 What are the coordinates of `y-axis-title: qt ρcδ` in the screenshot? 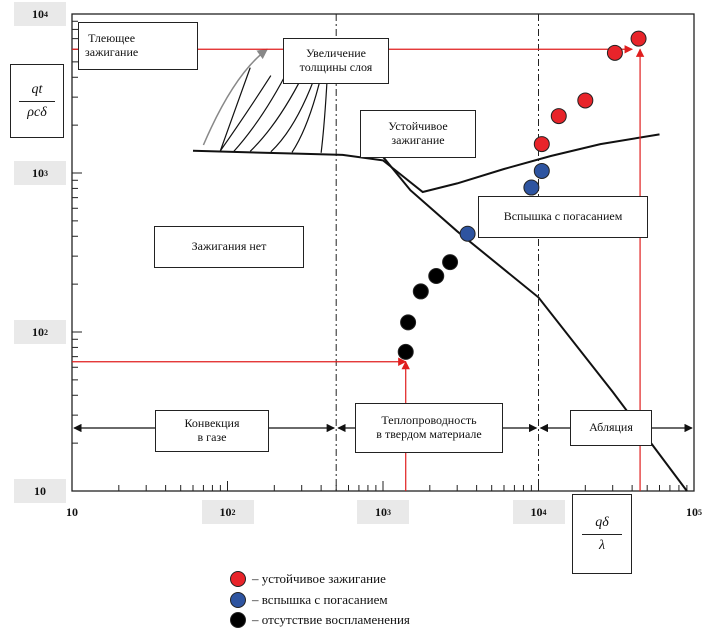 It's located at (37, 101).